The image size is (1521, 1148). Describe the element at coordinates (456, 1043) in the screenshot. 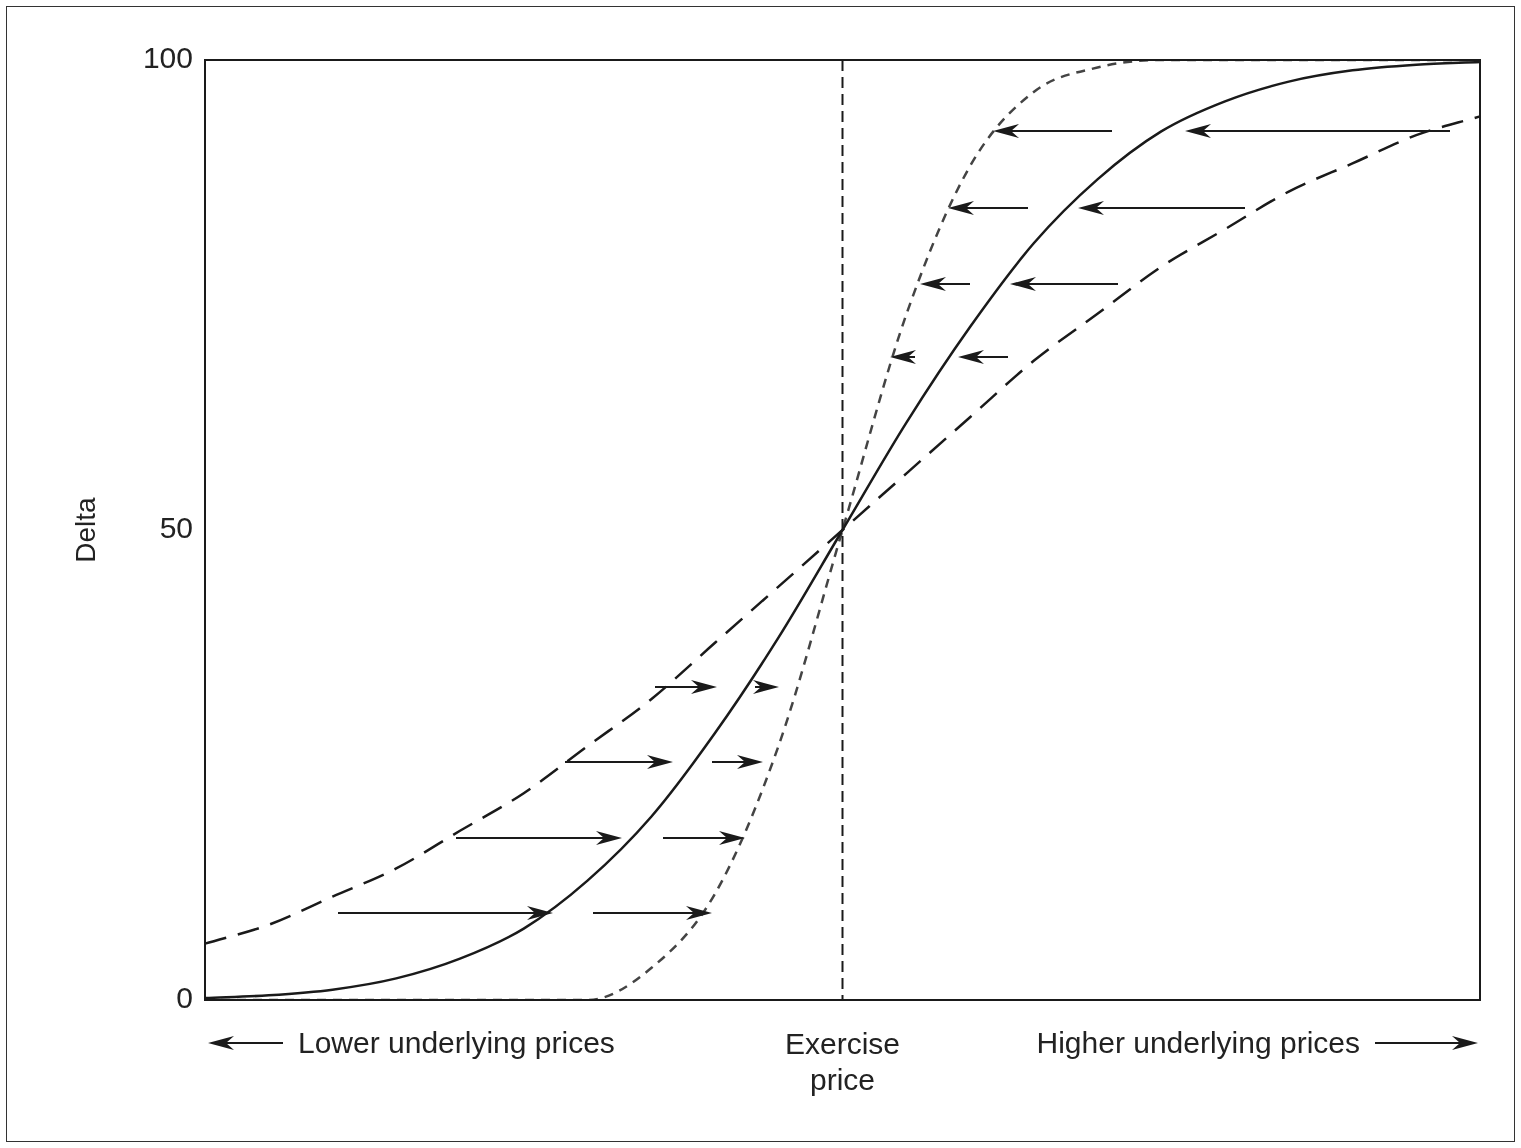

I see `text: Lower underlying prices` at that location.